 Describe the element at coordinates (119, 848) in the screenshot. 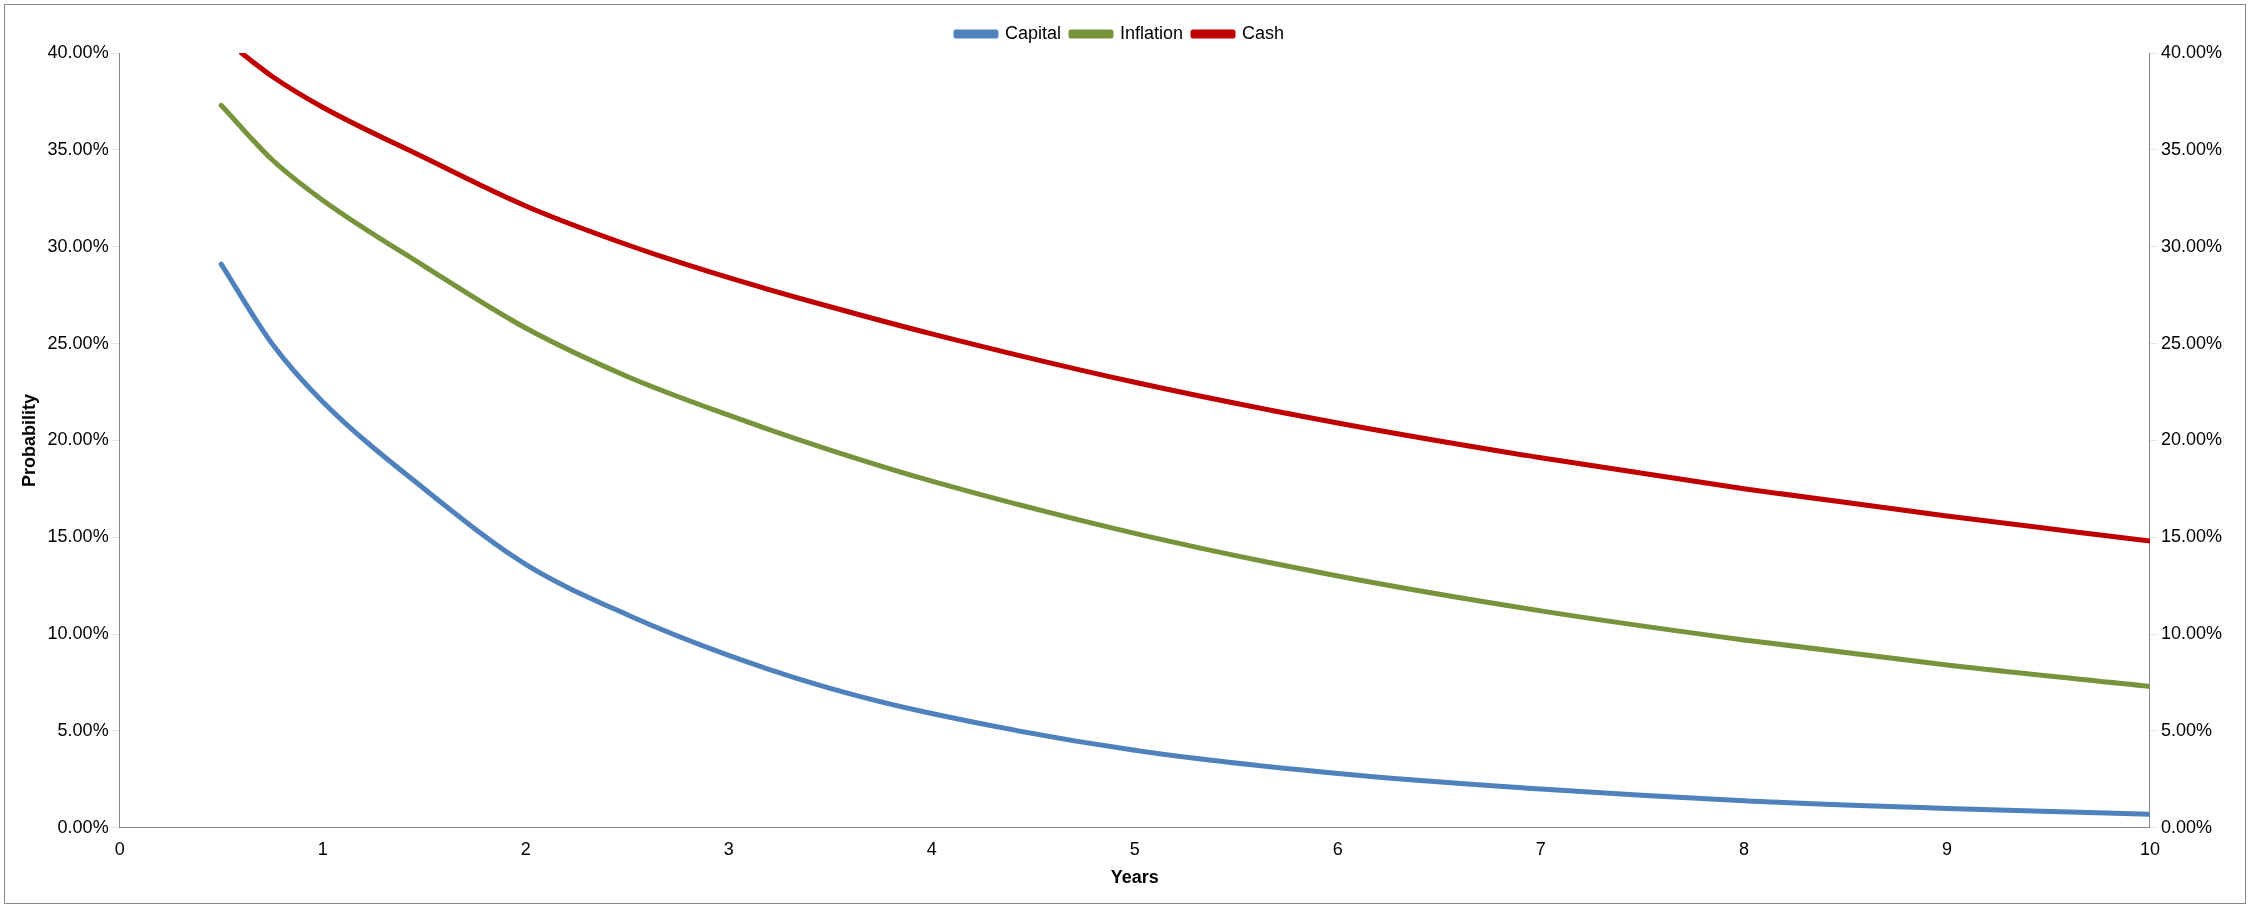

I see `x-tick-label: 0` at that location.